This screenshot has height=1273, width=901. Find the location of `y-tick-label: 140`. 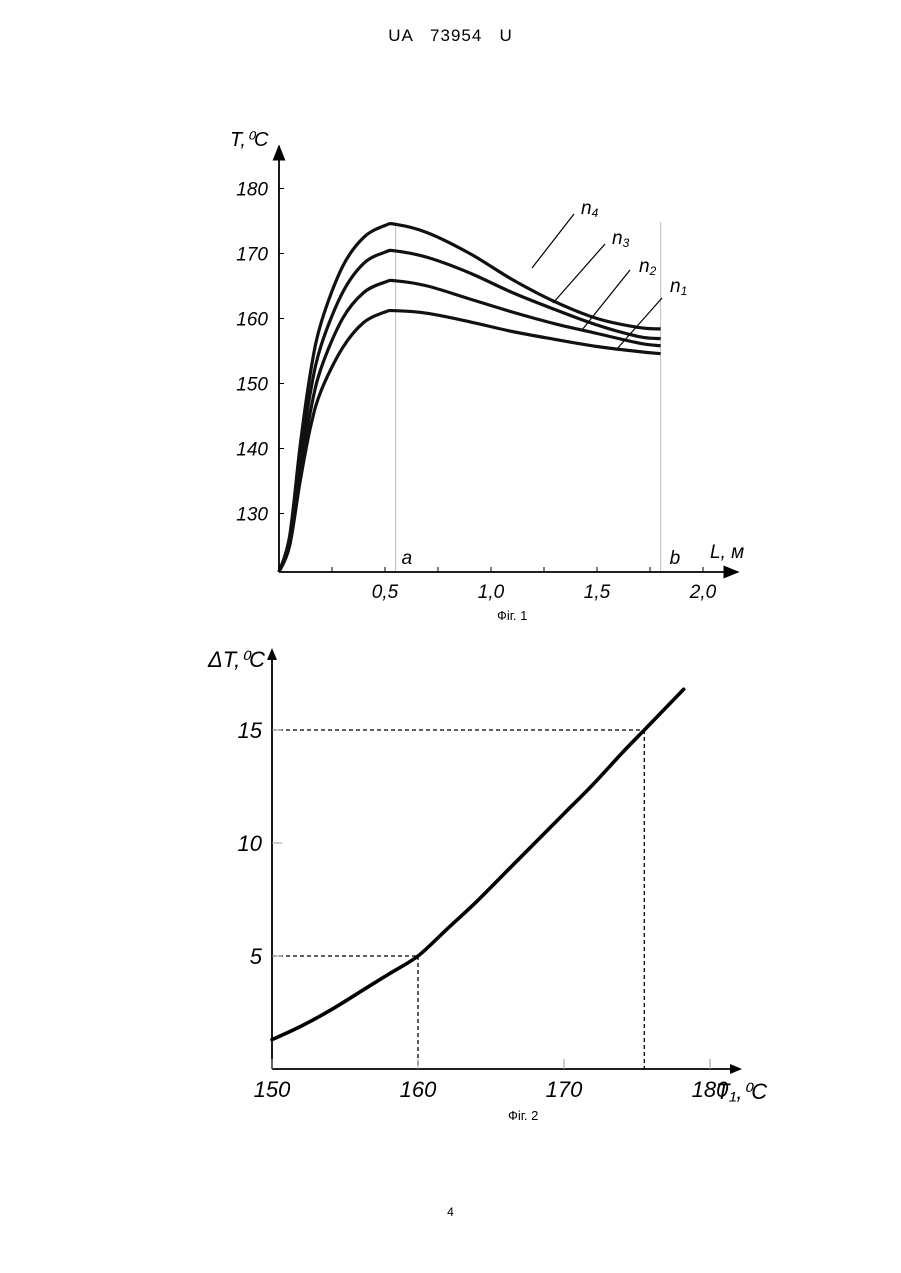

y-tick-label: 140 is located at coordinates (252, 450).